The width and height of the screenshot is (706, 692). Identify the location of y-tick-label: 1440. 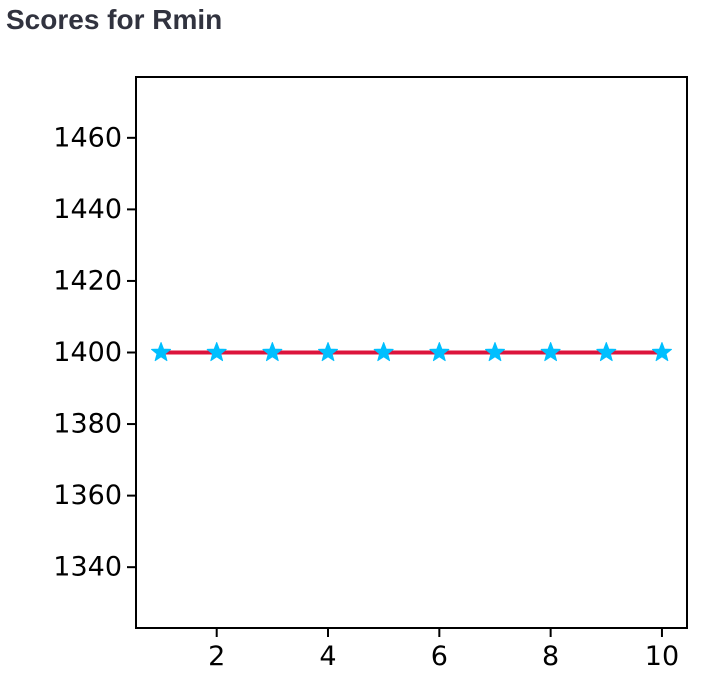
(87, 209).